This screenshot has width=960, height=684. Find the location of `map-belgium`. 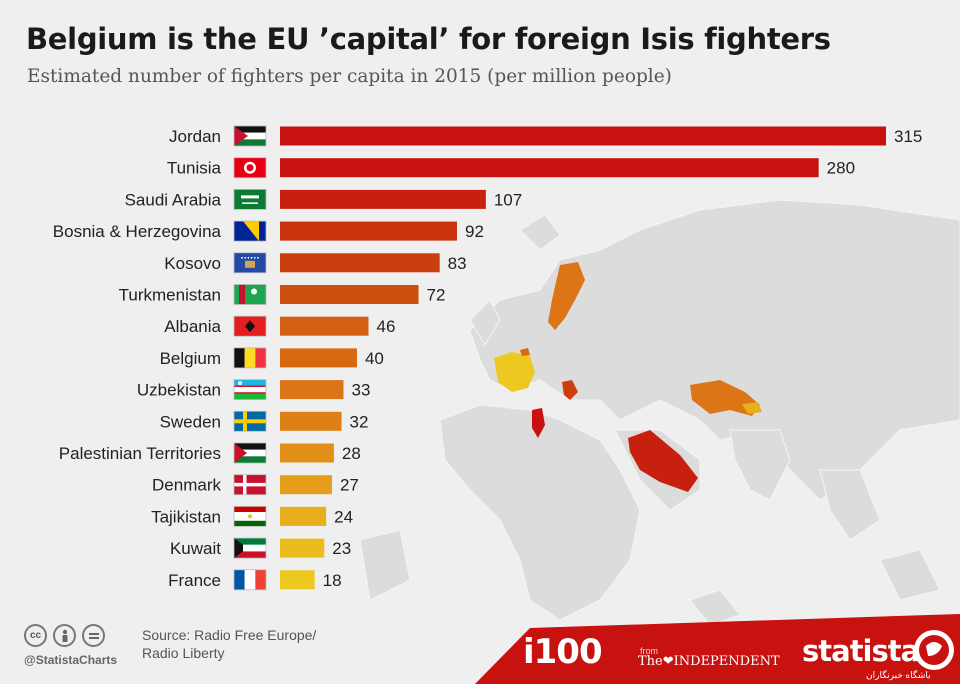

map-belgium is located at coordinates (525, 352).